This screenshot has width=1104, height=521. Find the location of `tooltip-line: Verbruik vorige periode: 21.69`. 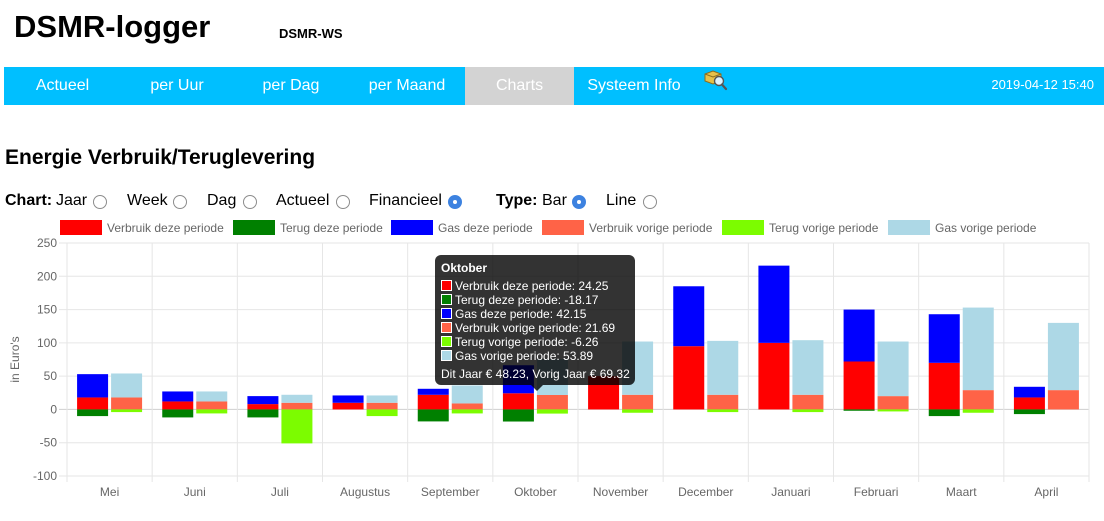

tooltip-line: Verbruik vorige periode: 21.69 is located at coordinates (535, 328).